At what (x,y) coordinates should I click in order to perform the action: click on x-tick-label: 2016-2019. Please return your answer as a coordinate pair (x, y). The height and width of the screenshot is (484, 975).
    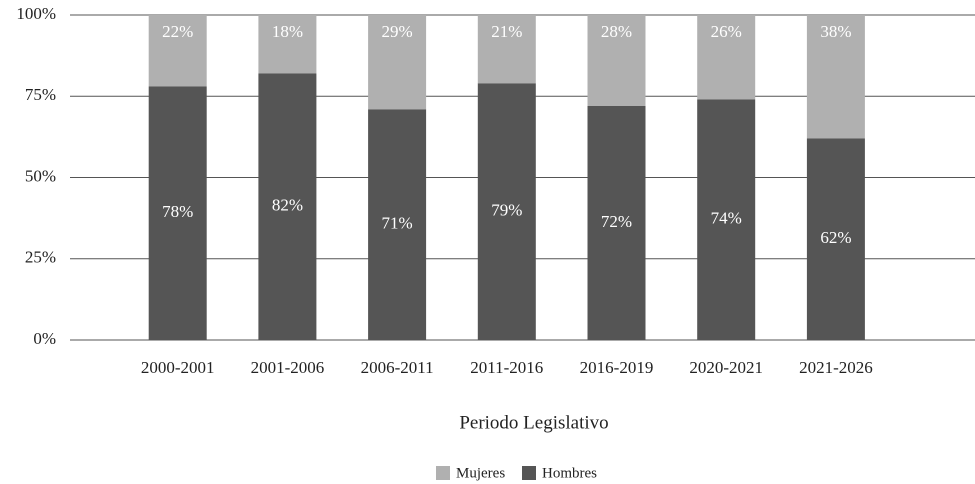
    Looking at the image, I should click on (617, 367).